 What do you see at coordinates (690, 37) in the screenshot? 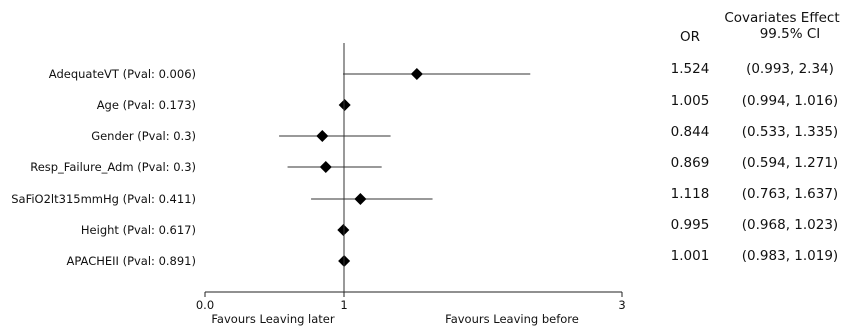
I see `or-header: OR` at bounding box center [690, 37].